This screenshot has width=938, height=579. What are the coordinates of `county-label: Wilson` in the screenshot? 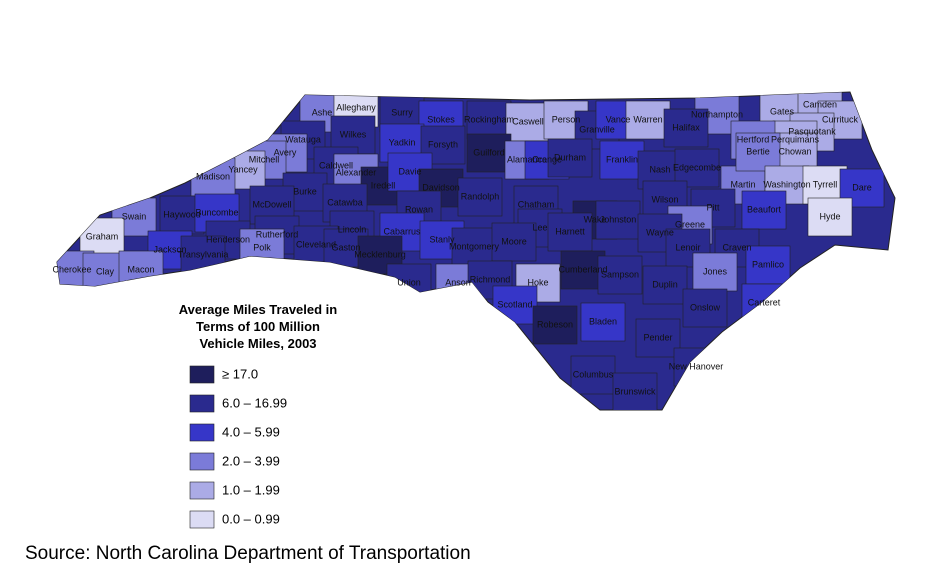 It's located at (664, 199).